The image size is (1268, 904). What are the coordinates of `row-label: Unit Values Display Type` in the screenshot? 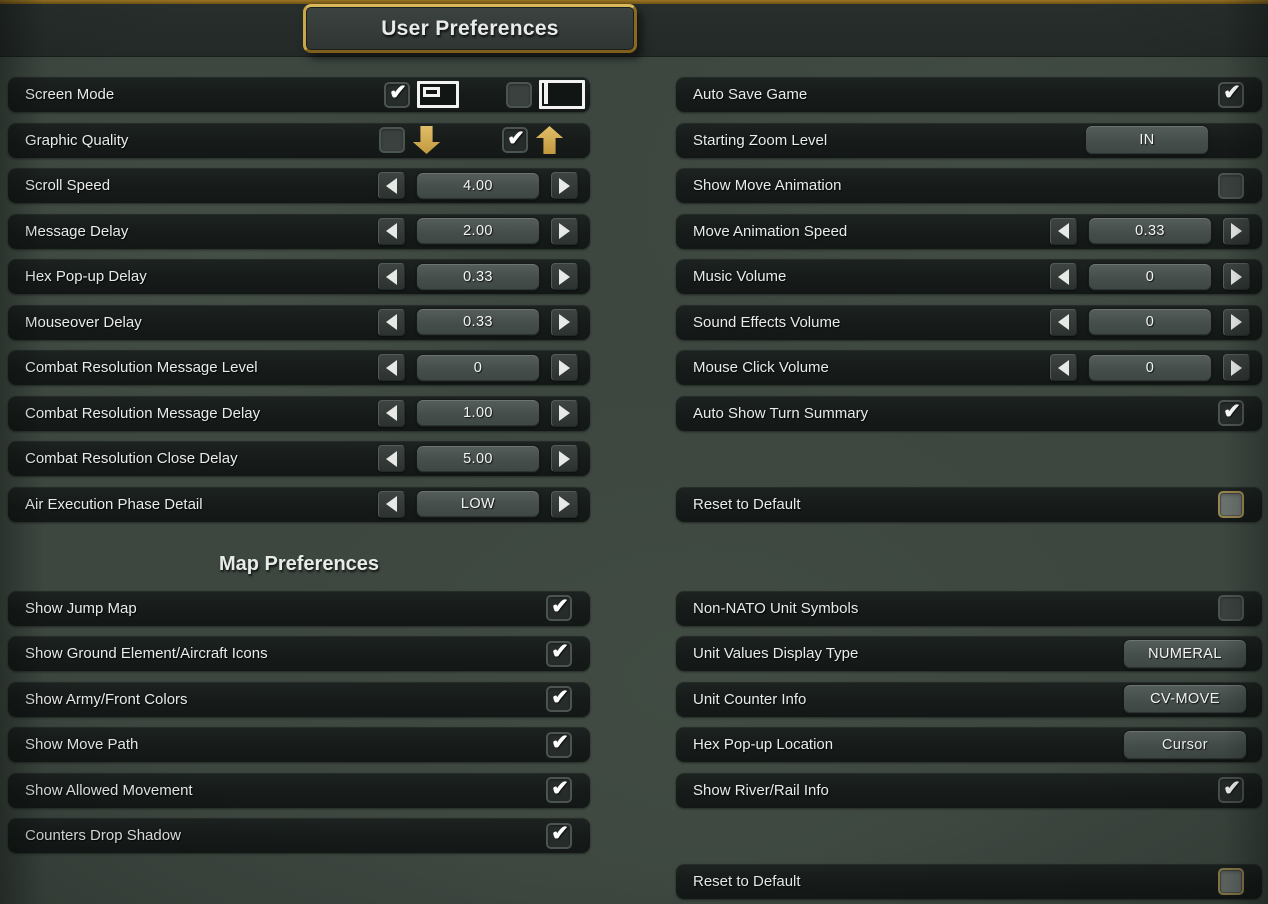 It's located at (776, 653).